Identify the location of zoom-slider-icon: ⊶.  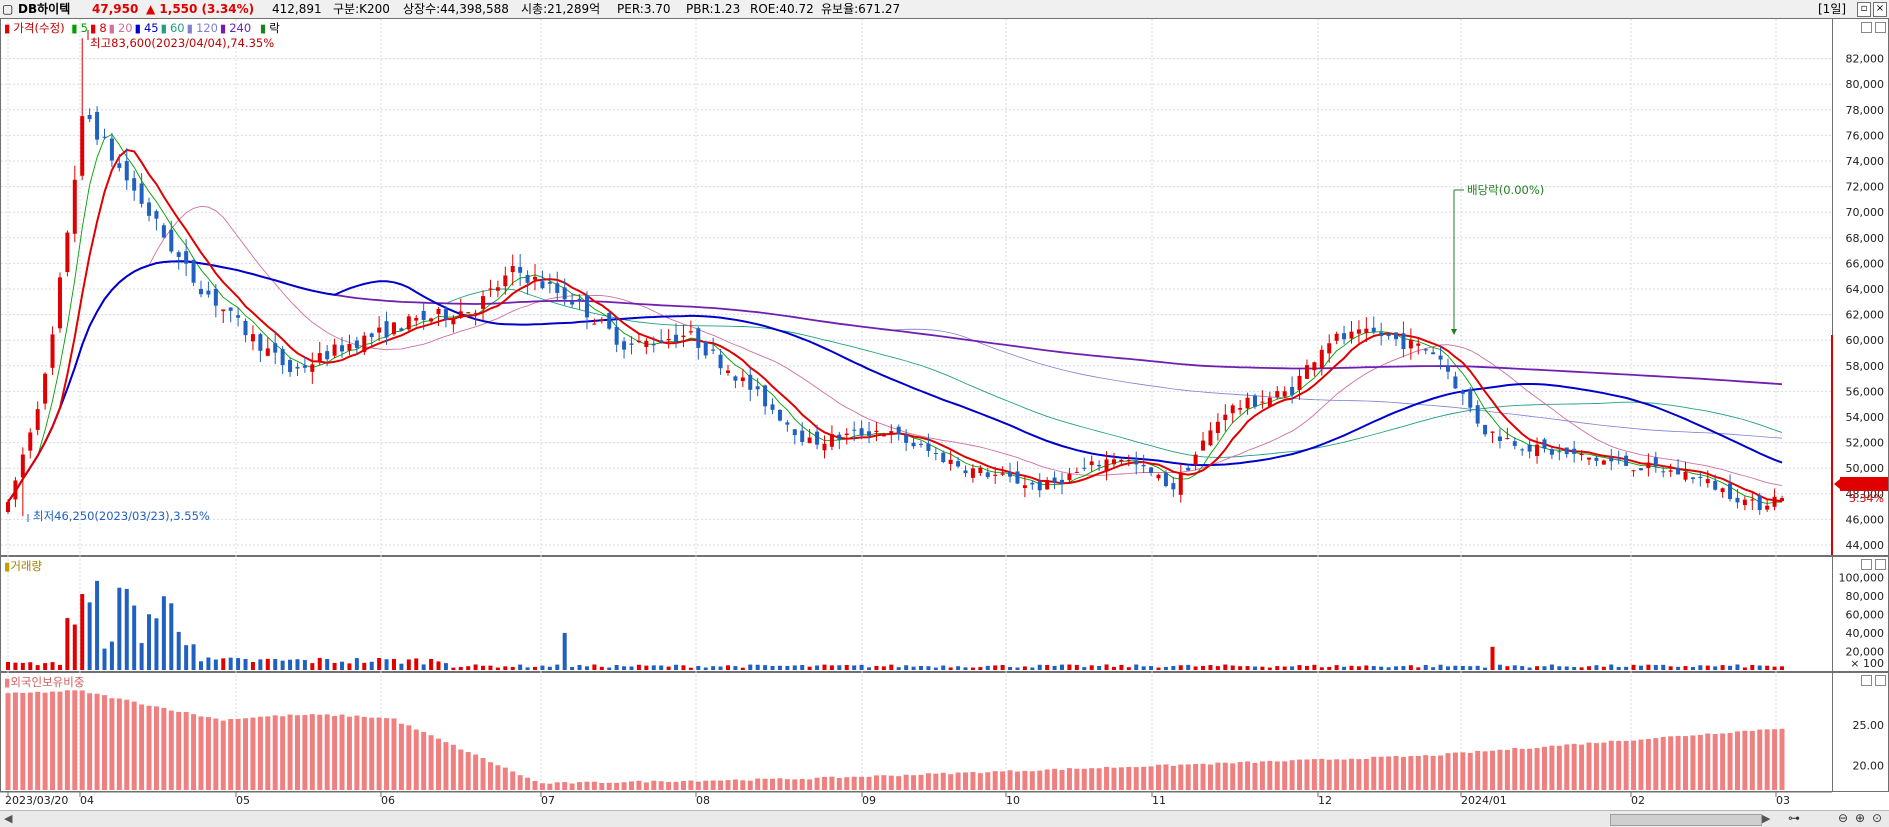
(1794, 818).